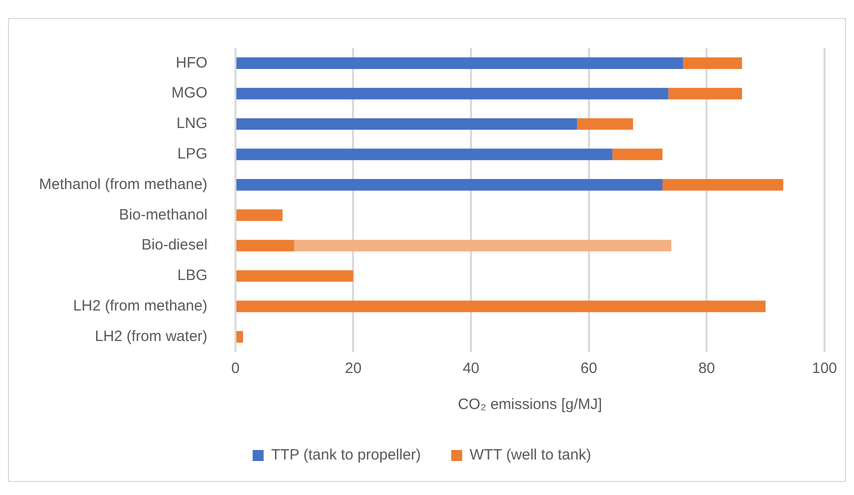 The width and height of the screenshot is (854, 495). I want to click on y-tick-label: HFO, so click(192, 63).